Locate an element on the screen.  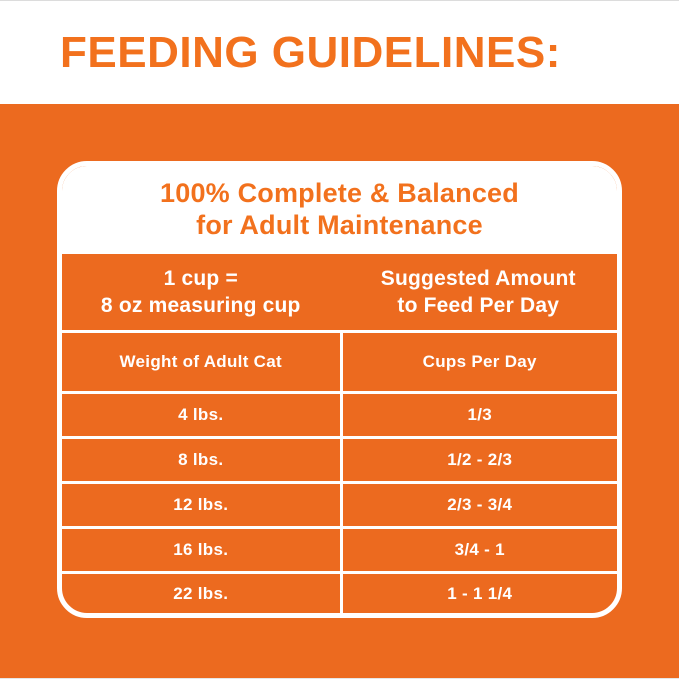
weight-cell: 4 lbs. is located at coordinates (201, 414).